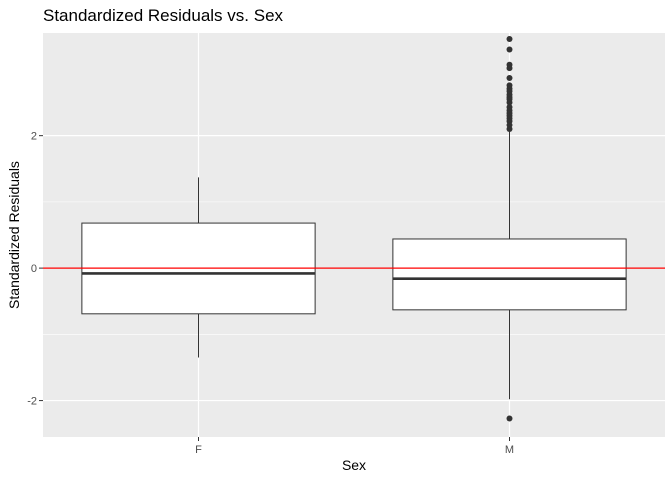  What do you see at coordinates (198, 450) in the screenshot?
I see `x-tick-label: F` at bounding box center [198, 450].